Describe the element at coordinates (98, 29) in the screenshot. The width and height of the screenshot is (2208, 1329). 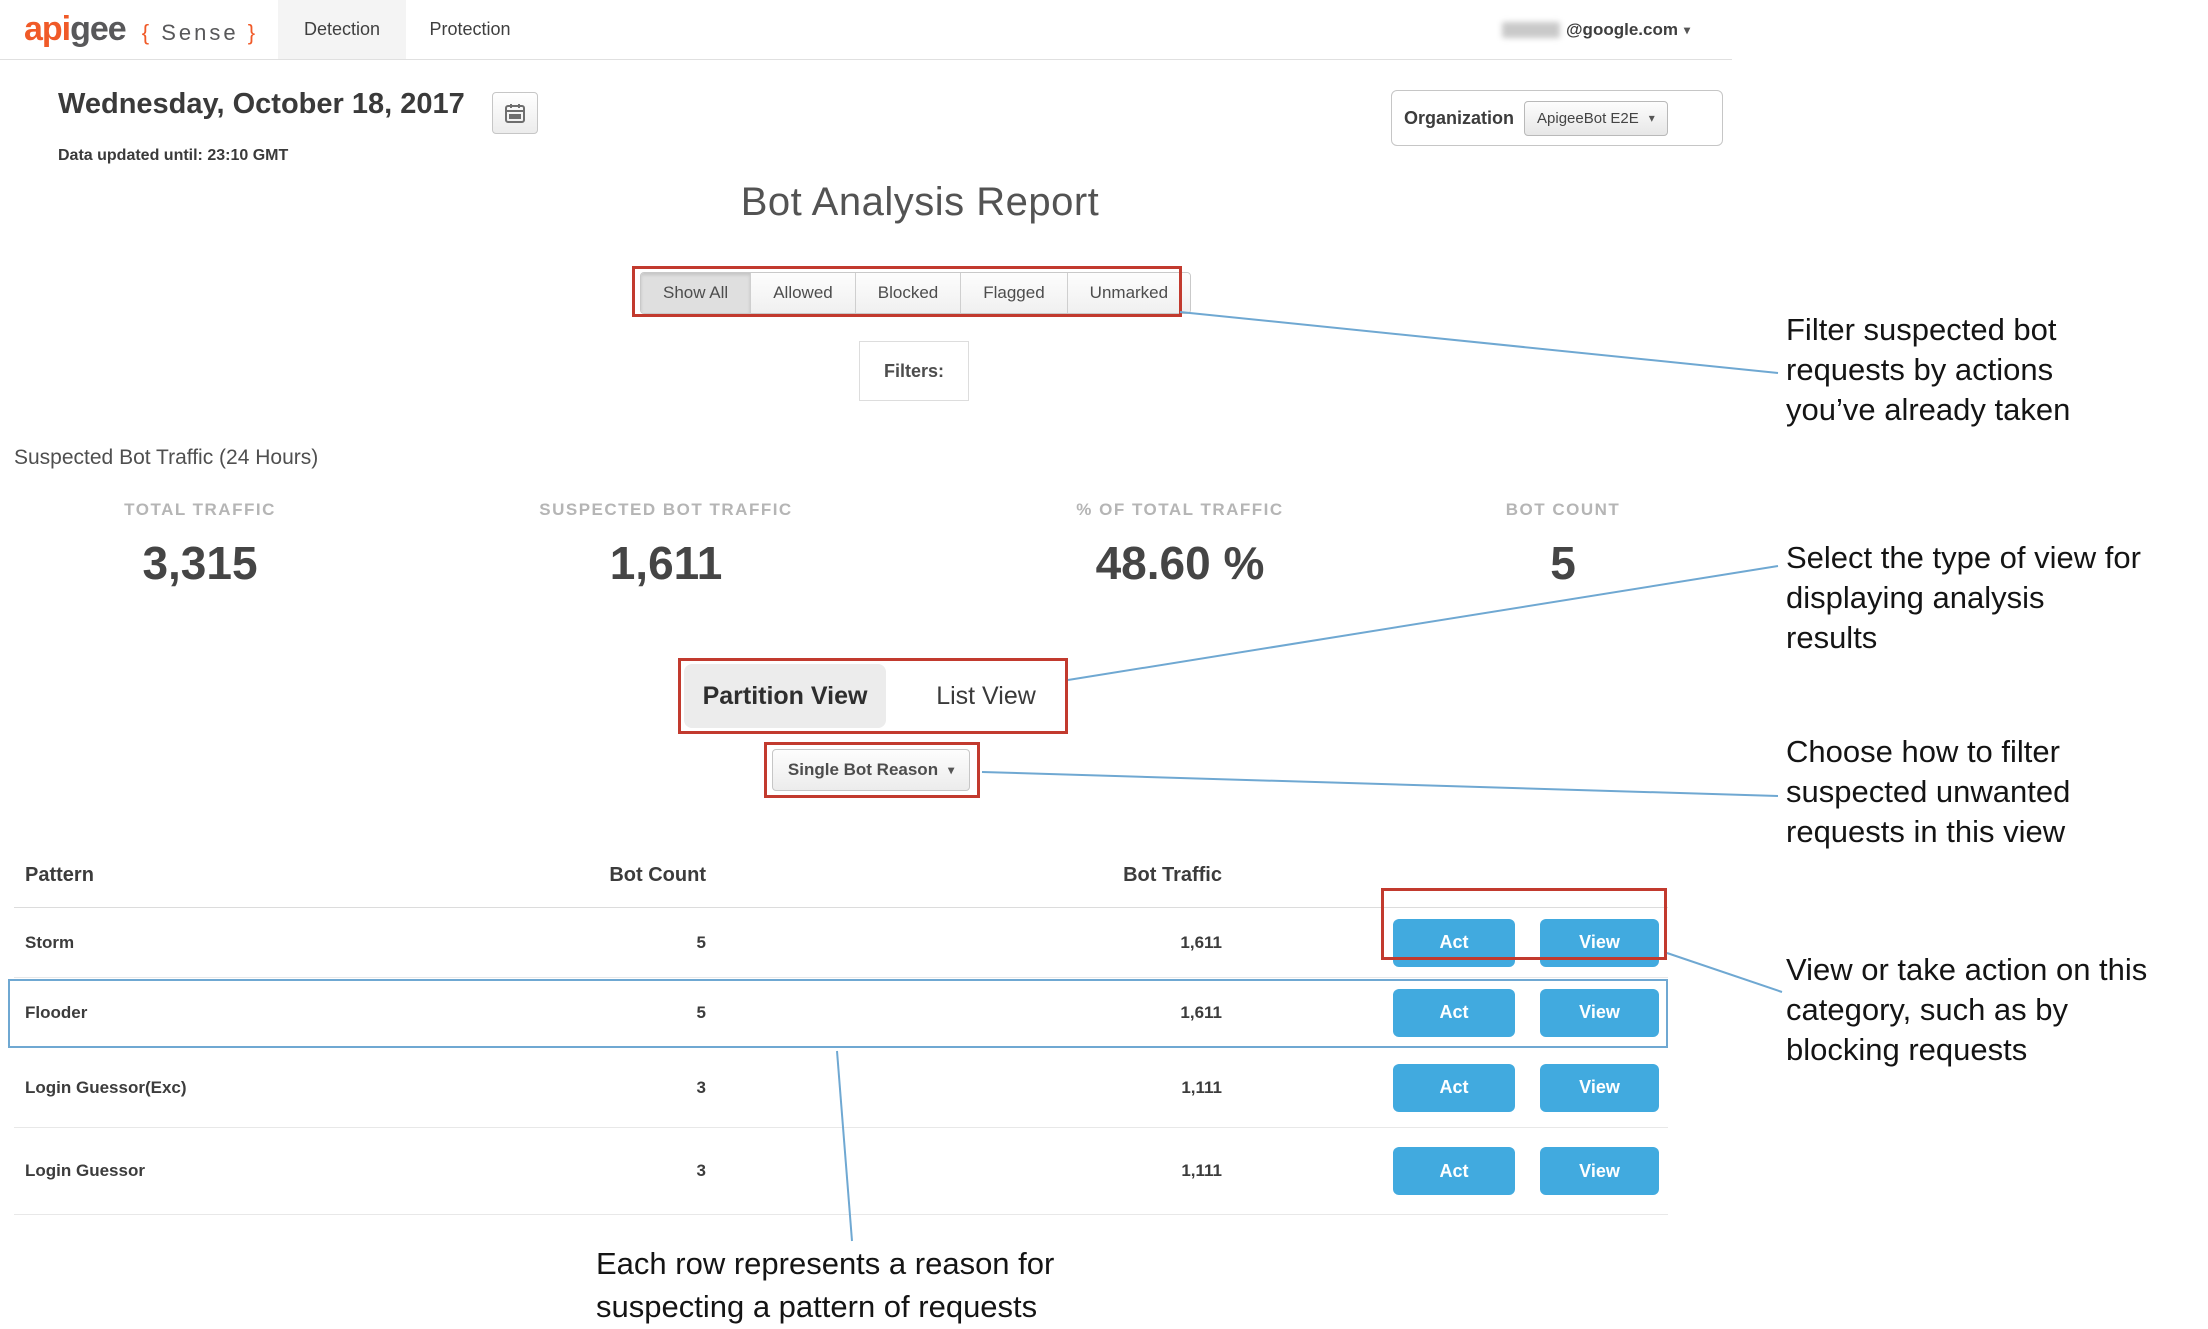
I see `logo-gee-text: gee` at that location.